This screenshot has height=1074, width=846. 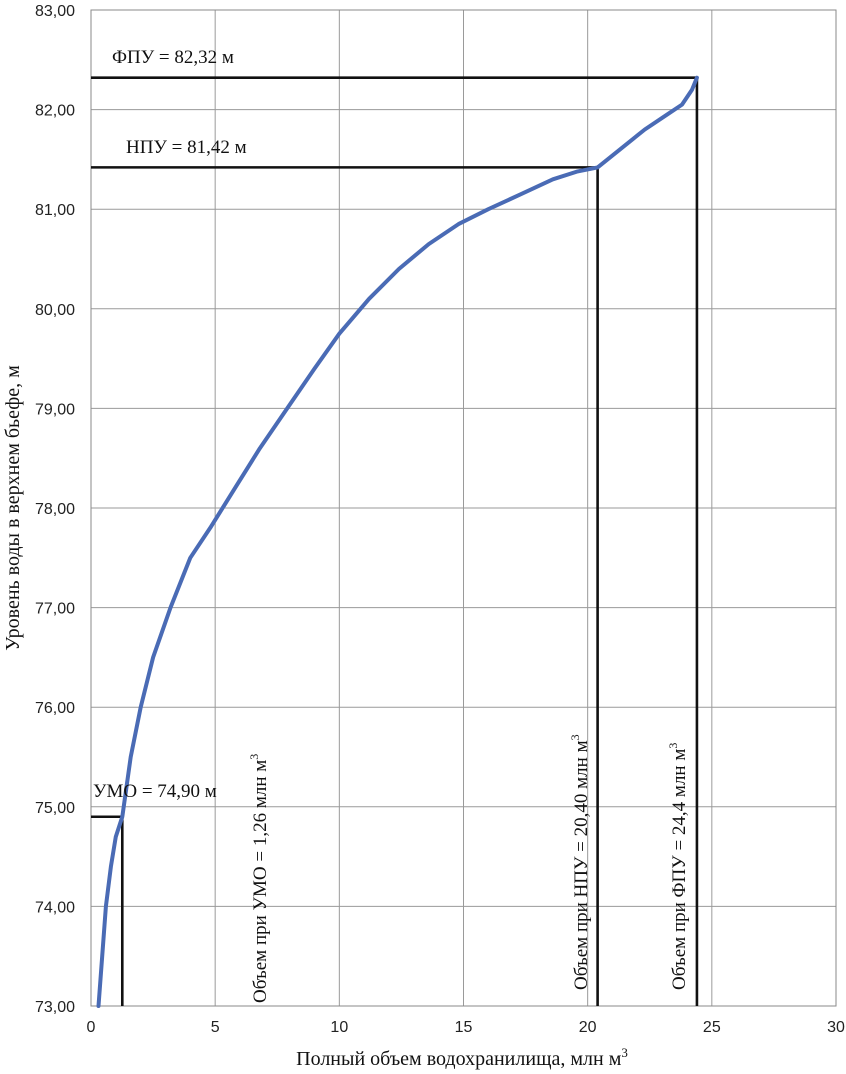 I want to click on volume-label-ФПУ: Объем при ФПУ = 24,4 млн м3, so click(x=678, y=866).